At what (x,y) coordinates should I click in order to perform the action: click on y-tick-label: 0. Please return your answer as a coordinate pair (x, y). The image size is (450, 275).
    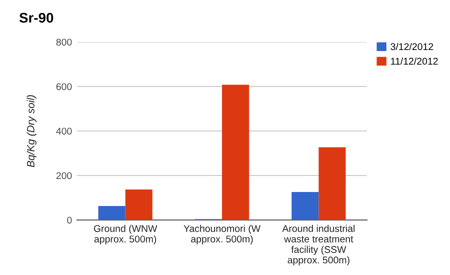
    Looking at the image, I should click on (69, 220).